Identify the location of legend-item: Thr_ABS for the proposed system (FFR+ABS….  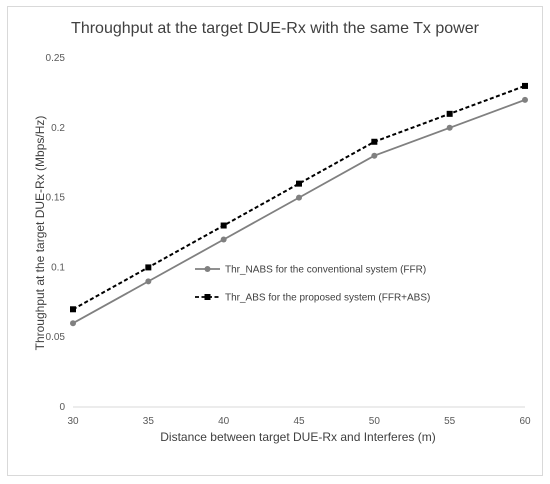
(312, 298).